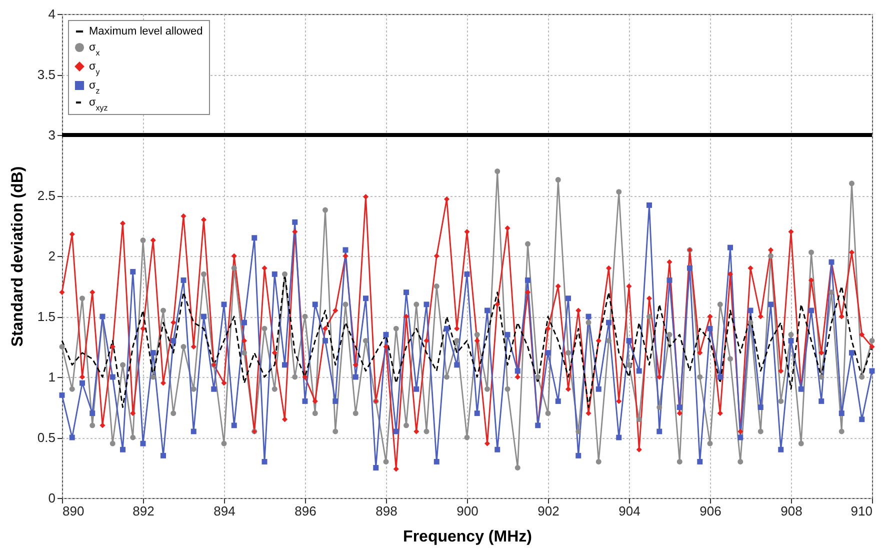 Image resolution: width=889 pixels, height=550 pixels. Describe the element at coordinates (73, 511) in the screenshot. I see `x-tick-label: 890` at that location.